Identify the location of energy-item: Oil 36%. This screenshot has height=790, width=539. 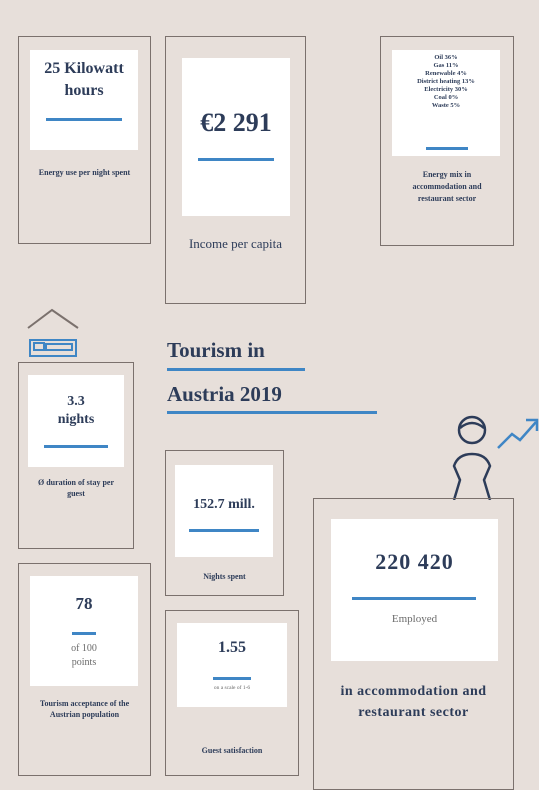
(446, 57).